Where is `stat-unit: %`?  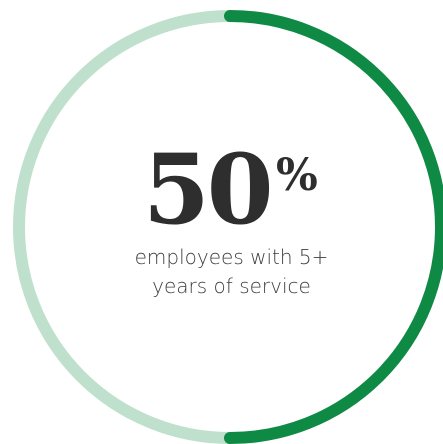
stat-unit: % is located at coordinates (297, 175).